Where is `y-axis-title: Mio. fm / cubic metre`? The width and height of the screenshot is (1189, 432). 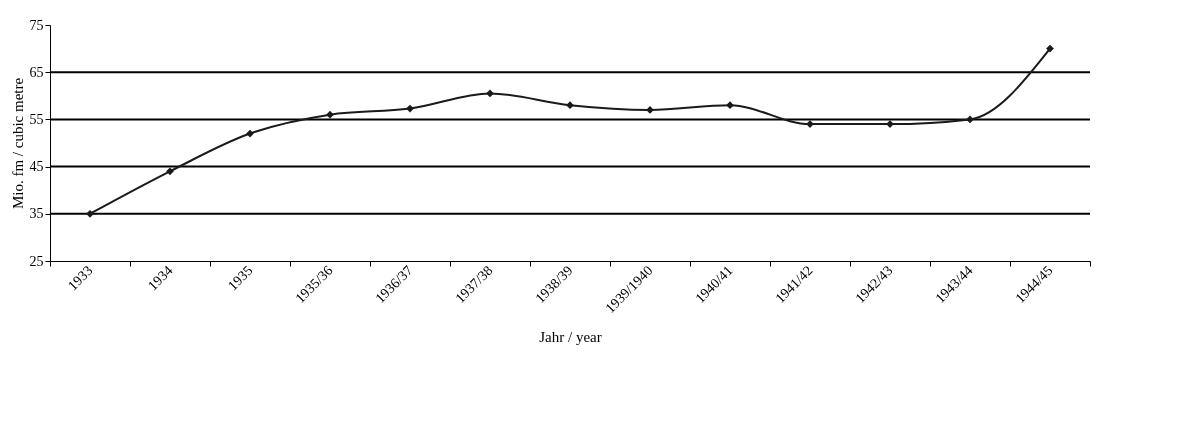
y-axis-title: Mio. fm / cubic metre is located at coordinates (17, 143).